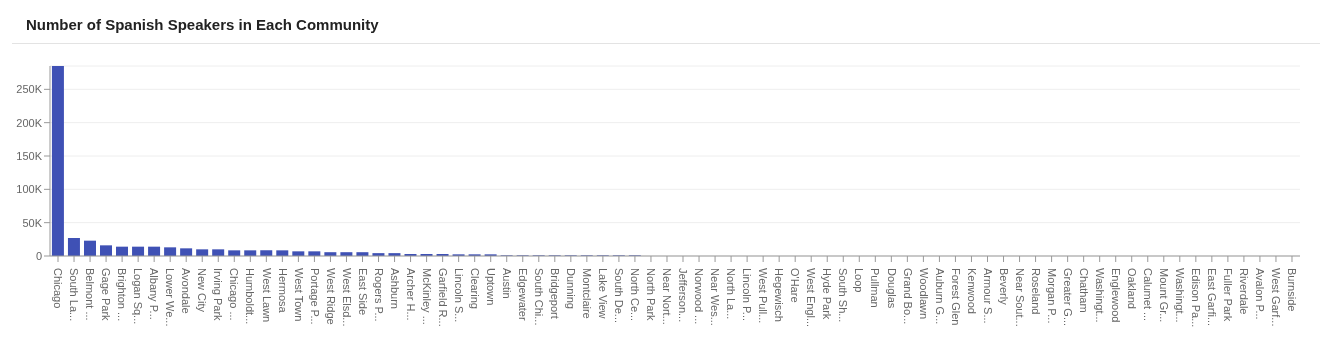 This screenshot has height=356, width=1332. Describe the element at coordinates (29, 89) in the screenshot. I see `y-tick-label: 250K` at that location.